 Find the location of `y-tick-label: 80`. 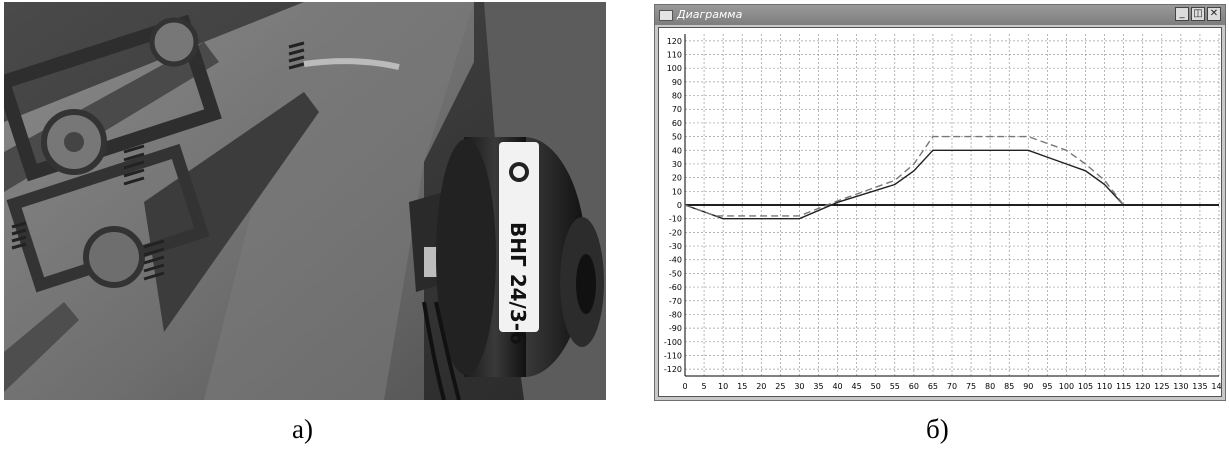

y-tick-label: 80 is located at coordinates (677, 96).